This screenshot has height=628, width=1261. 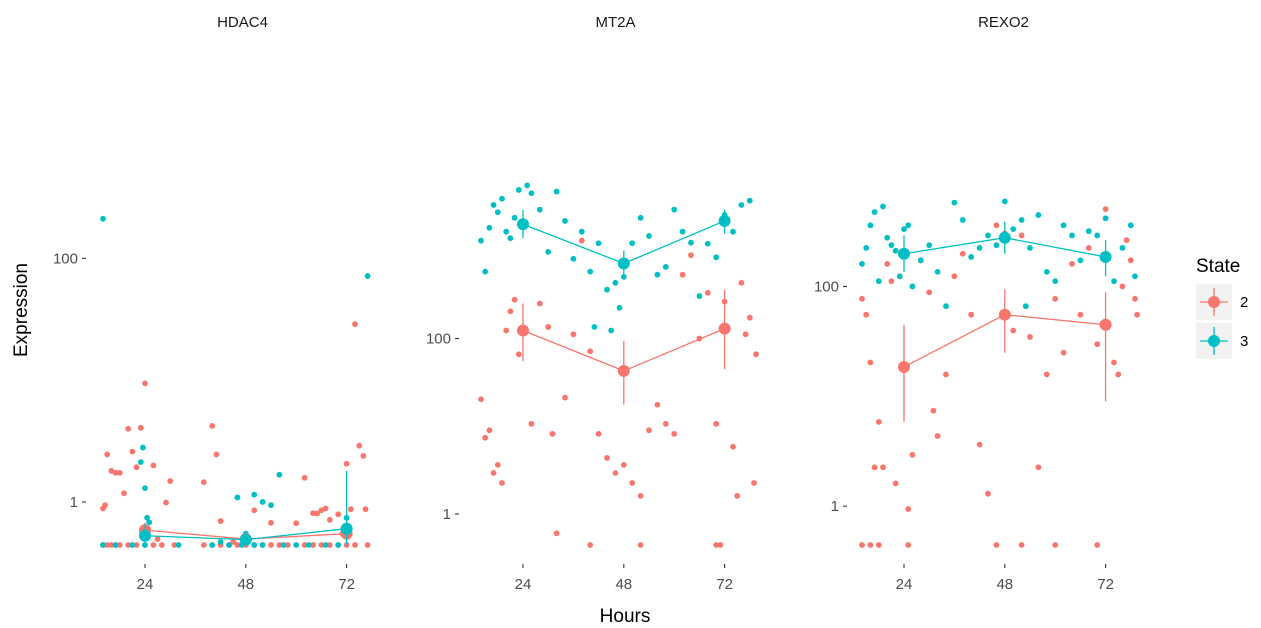 What do you see at coordinates (65, 258) in the screenshot?
I see `y-tick-label: 100` at bounding box center [65, 258].